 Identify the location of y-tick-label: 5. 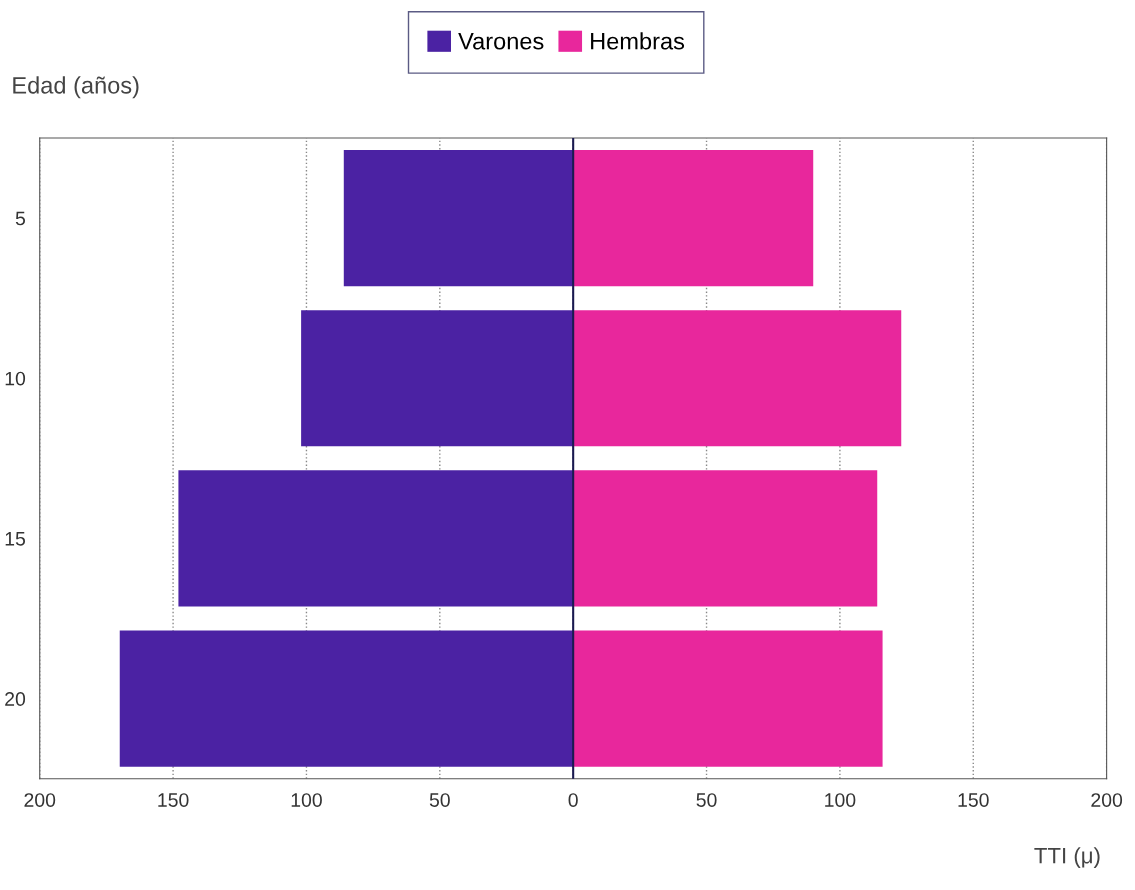
(20, 218).